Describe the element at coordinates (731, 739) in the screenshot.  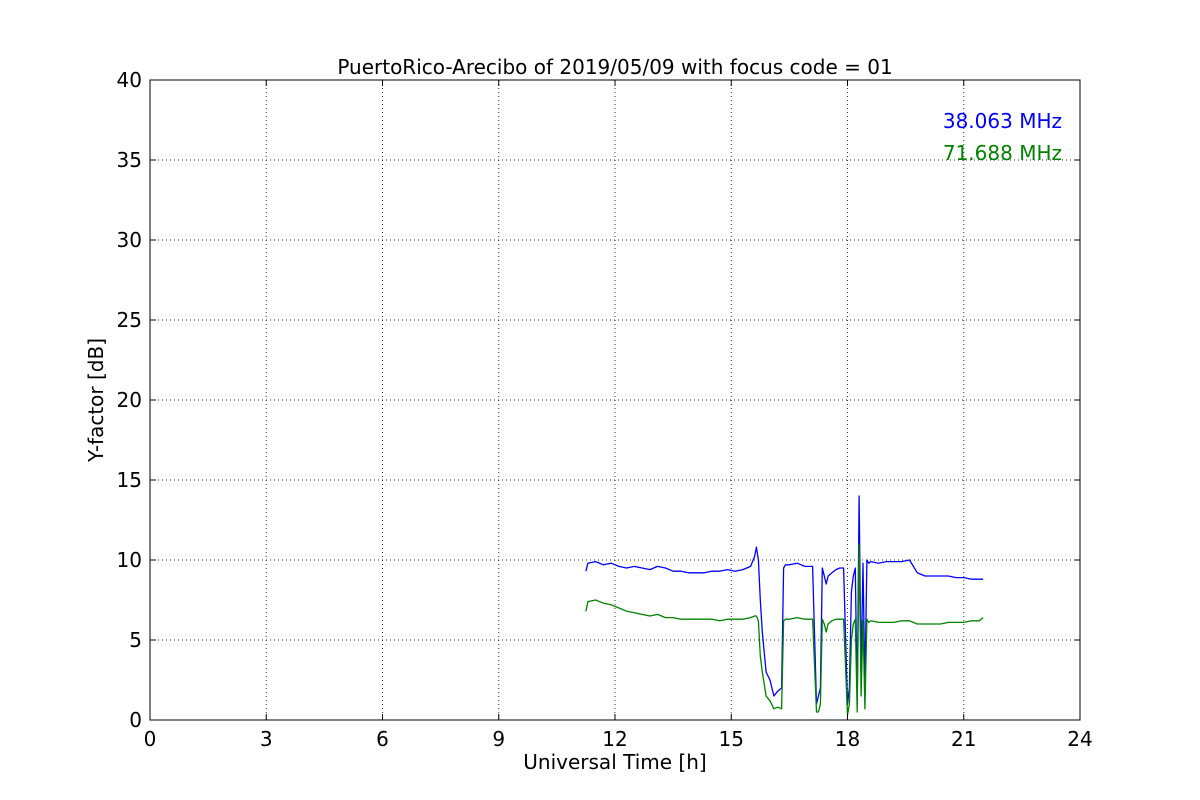
I see `x-tick-label: 15` at that location.